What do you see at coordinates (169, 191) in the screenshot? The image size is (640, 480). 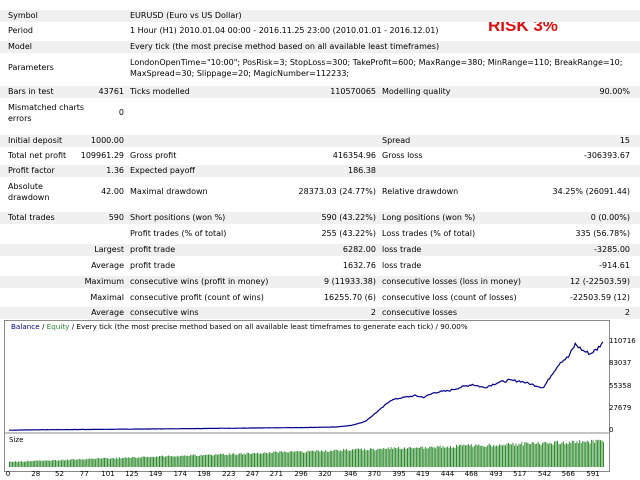 I see `maxdd-label: Maximal drawdown` at bounding box center [169, 191].